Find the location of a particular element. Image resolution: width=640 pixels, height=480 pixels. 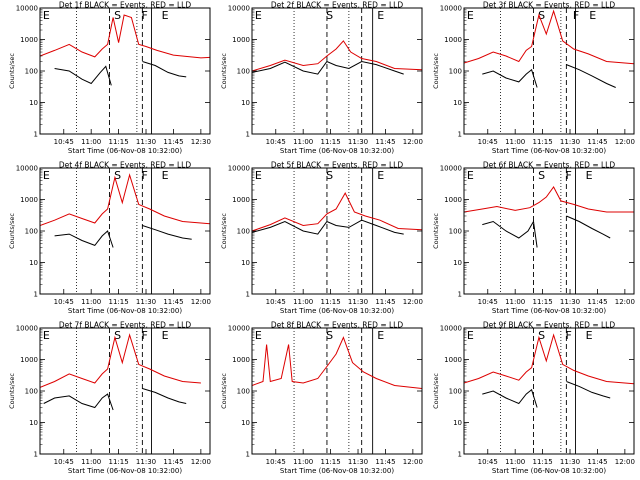

subplot-title: Det 2f BLACK = Events, RED = LLD is located at coordinates (337, 5).